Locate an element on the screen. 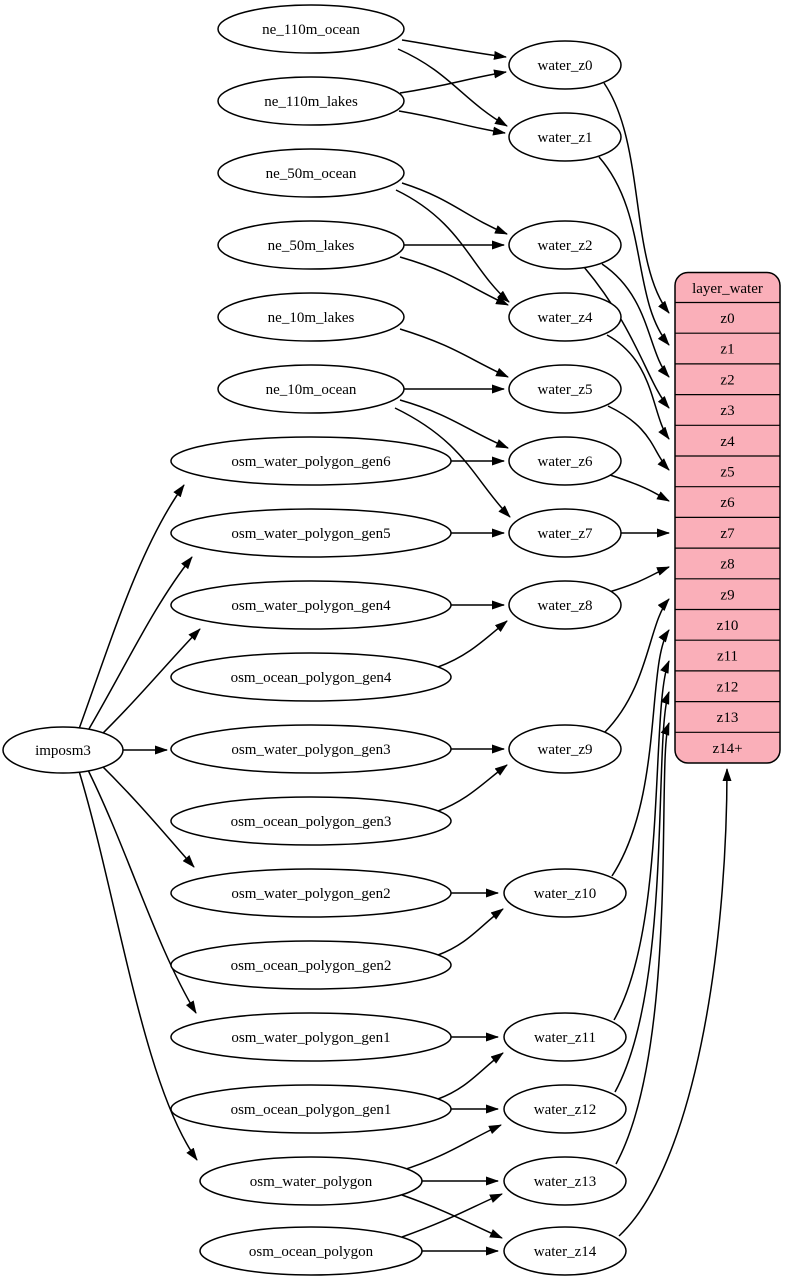  edge-water_z10-z10 is located at coordinates (640, 753).